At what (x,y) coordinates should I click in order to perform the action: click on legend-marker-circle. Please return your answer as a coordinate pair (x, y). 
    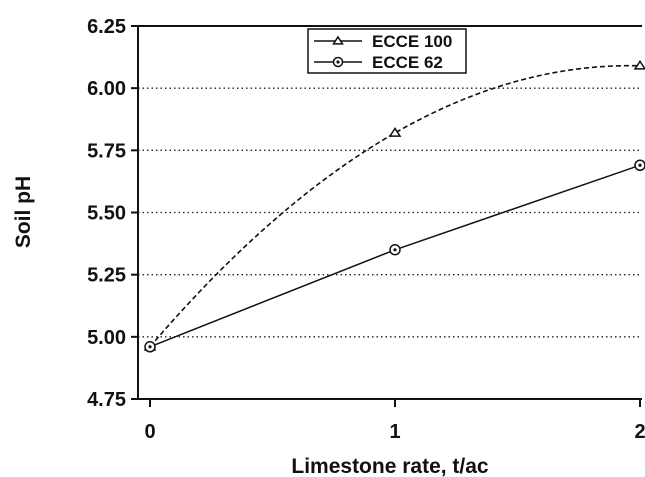
    Looking at the image, I should click on (338, 62).